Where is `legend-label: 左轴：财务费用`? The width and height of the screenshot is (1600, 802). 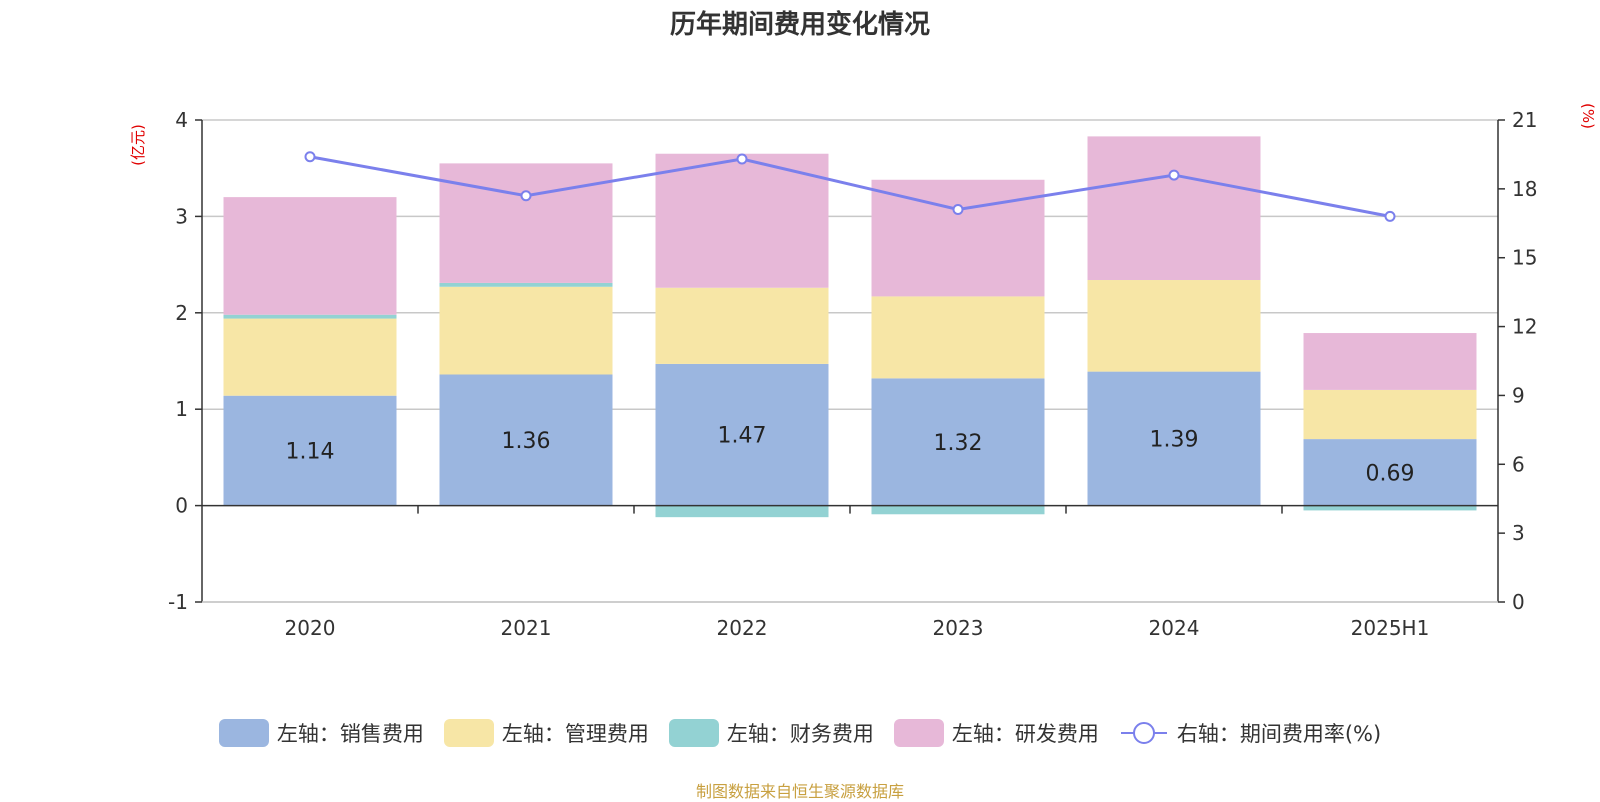 legend-label: 左轴：财务费用 is located at coordinates (800, 734).